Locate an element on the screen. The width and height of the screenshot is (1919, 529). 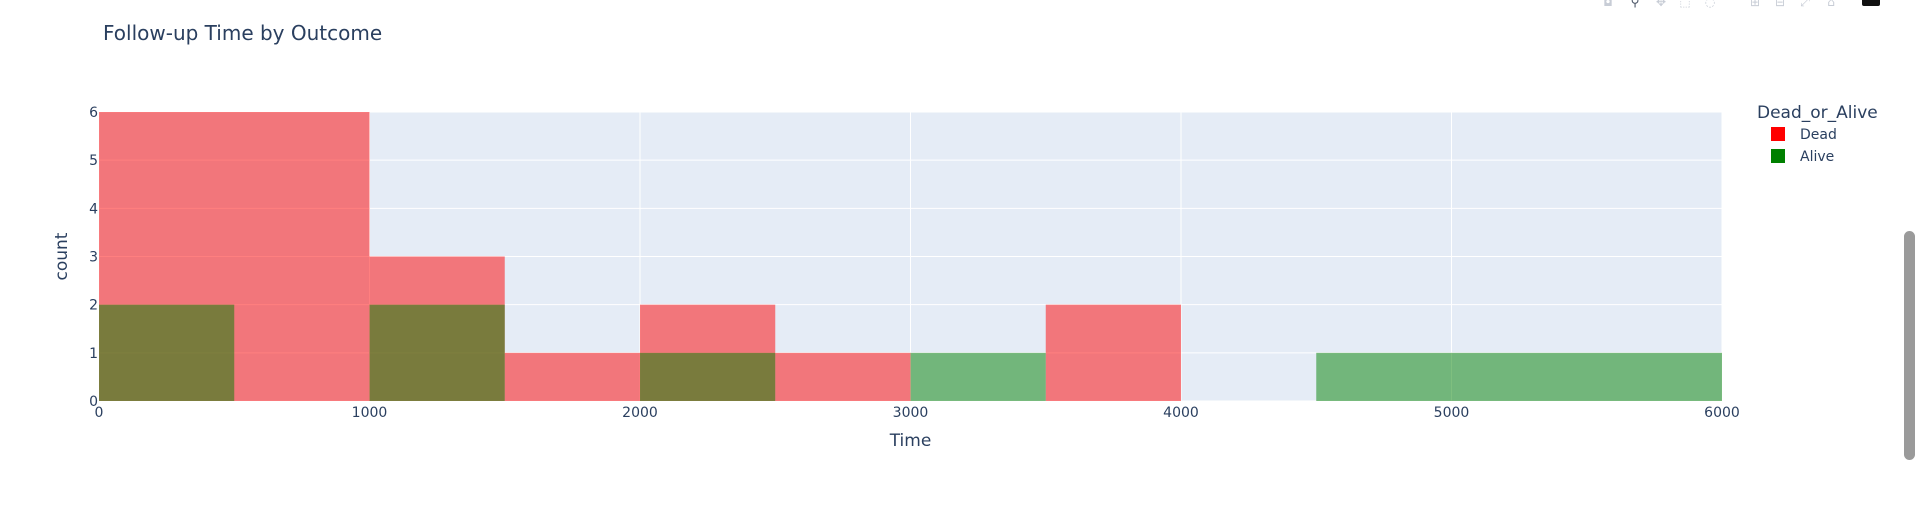
y-tick-label: 0 is located at coordinates (93, 402).